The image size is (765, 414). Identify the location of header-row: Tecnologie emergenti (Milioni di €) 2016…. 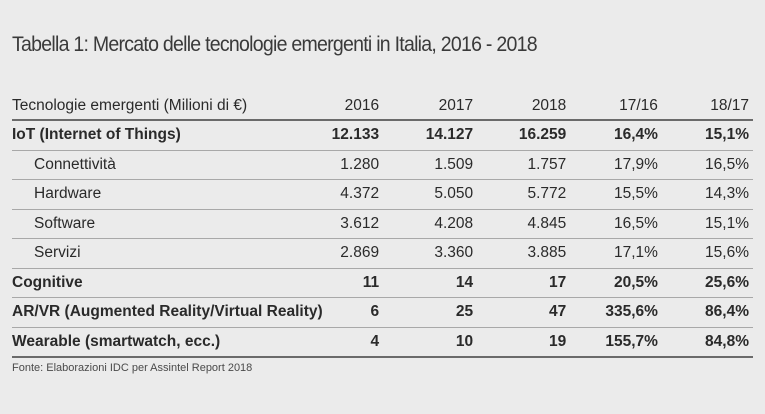
(382, 106).